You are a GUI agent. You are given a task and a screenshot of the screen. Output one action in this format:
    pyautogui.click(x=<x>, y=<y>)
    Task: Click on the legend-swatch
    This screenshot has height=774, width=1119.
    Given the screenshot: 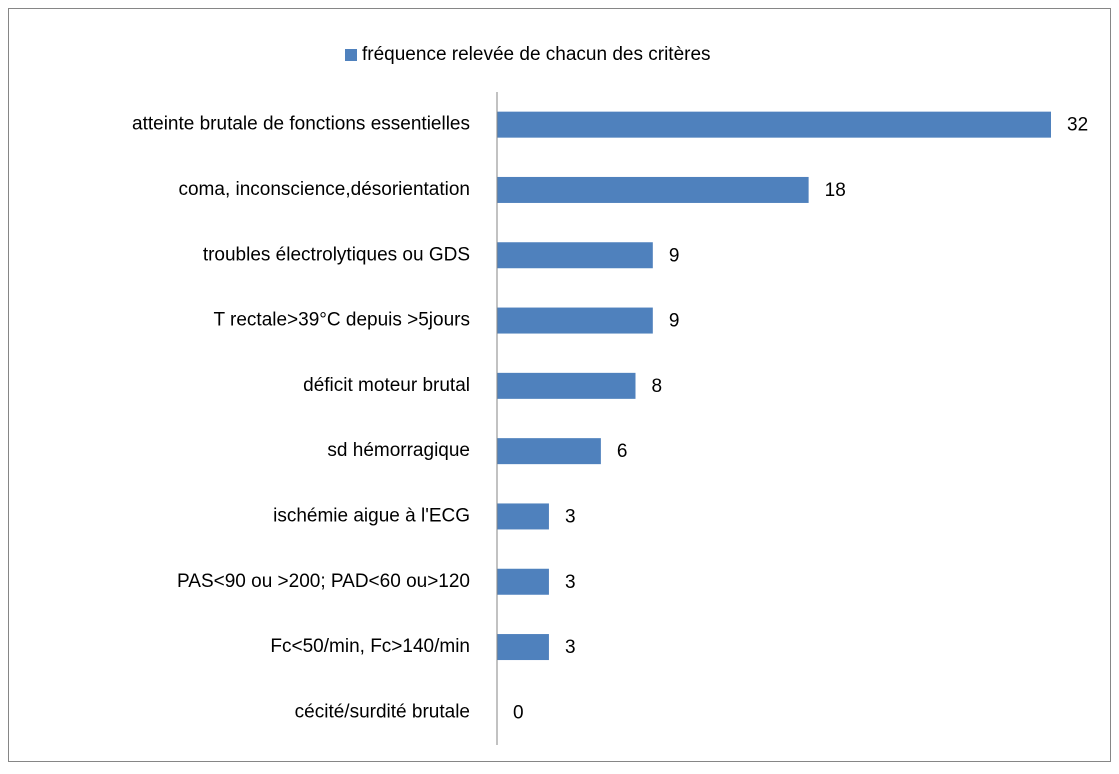 What is the action you would take?
    pyautogui.click(x=351, y=55)
    